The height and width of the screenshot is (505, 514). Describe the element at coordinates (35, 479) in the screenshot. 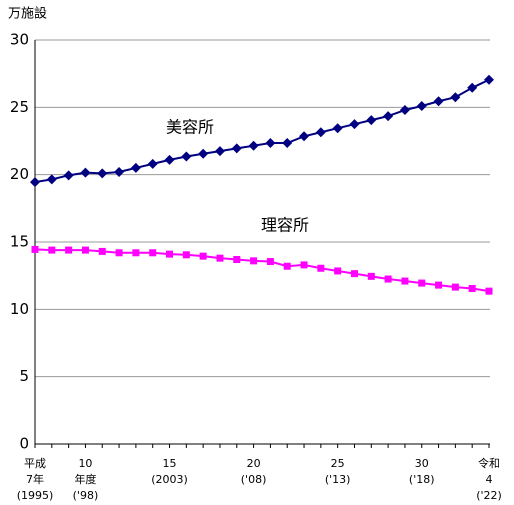

I see `x-tick-label: 平成 7年 (1995)` at that location.